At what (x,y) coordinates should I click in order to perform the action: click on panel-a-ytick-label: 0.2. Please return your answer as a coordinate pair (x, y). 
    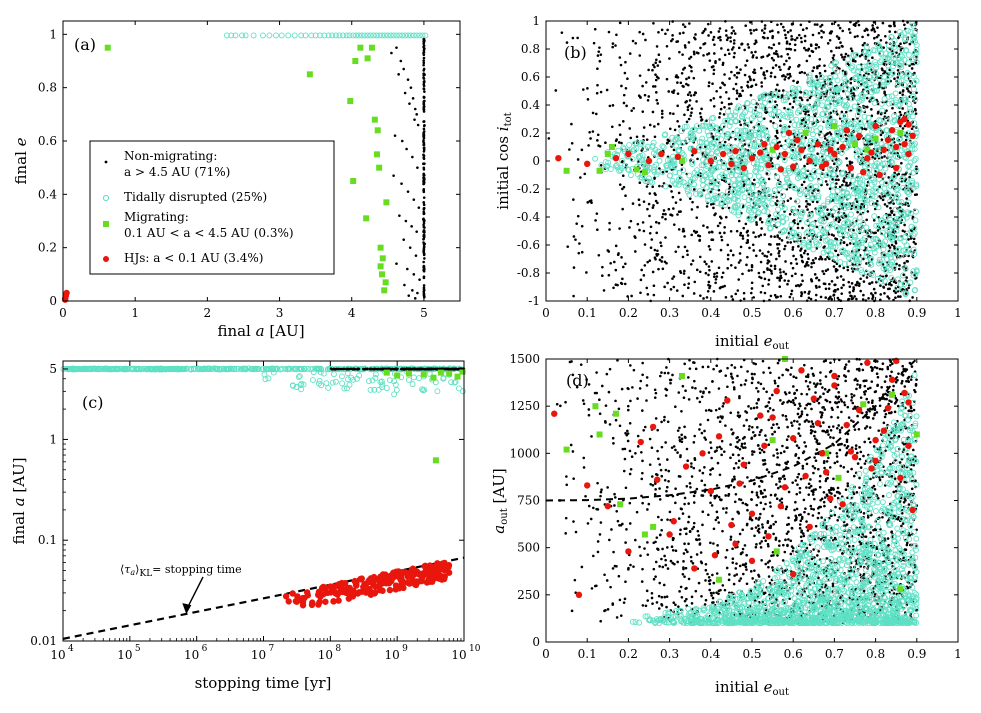
    Looking at the image, I should click on (47, 248).